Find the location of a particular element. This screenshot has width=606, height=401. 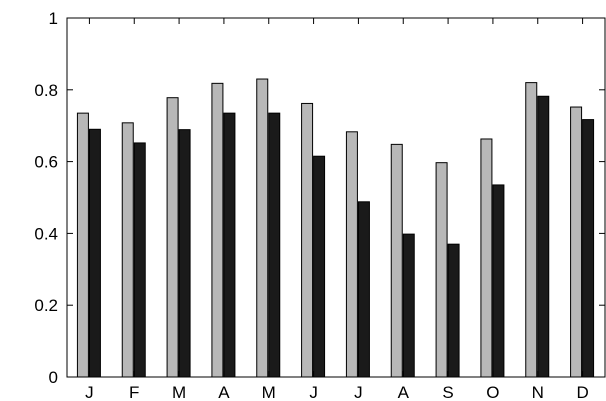

x-tick-label: D is located at coordinates (582, 392).